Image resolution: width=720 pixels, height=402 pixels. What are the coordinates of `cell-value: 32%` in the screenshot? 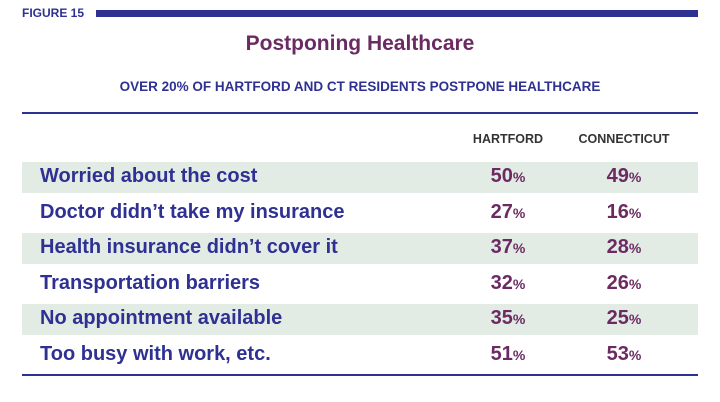 It's located at (508, 283).